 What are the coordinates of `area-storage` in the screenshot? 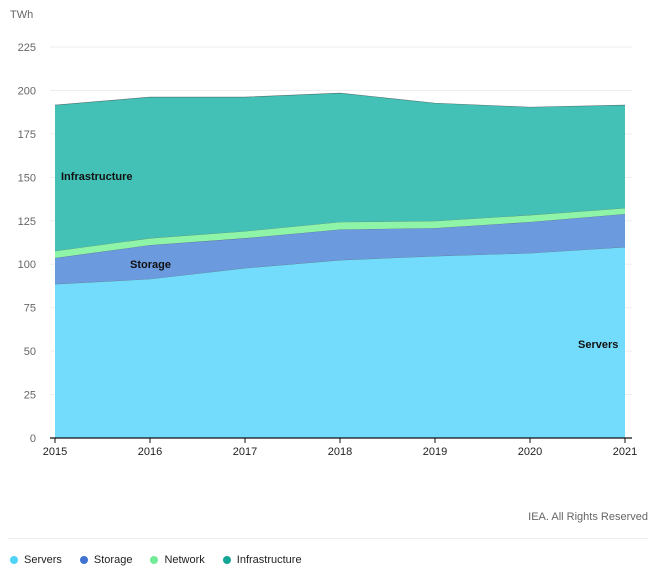 It's located at (340, 249).